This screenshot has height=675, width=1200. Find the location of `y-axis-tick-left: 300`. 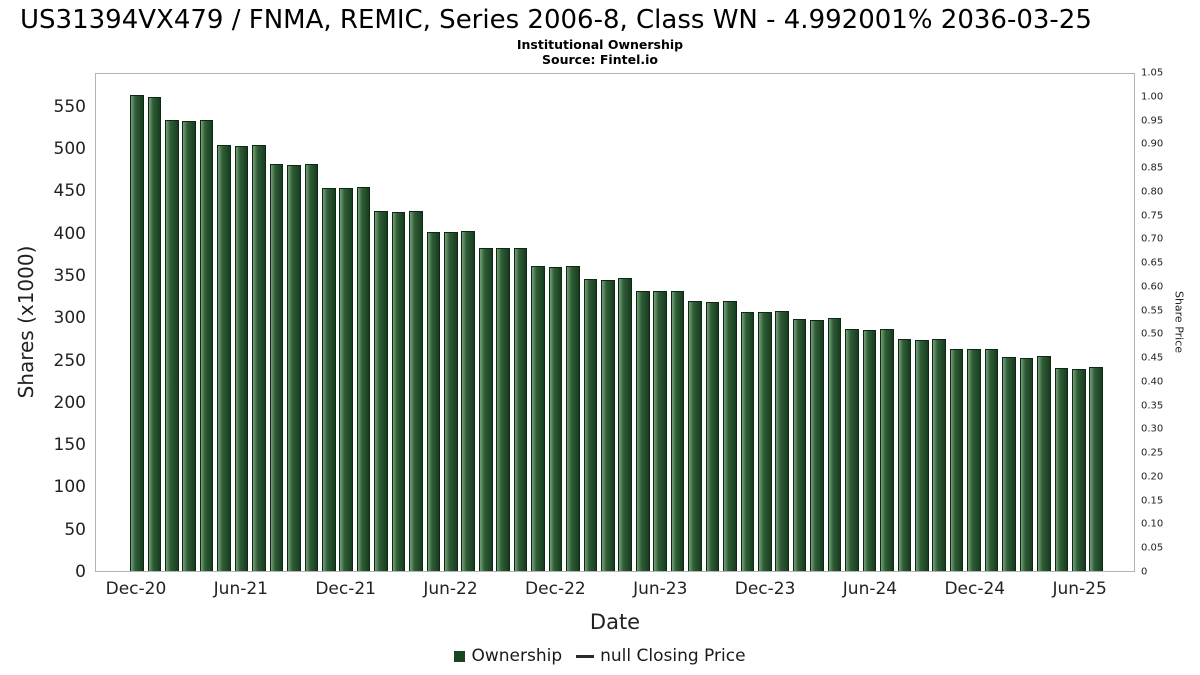

y-axis-tick-left: 300 is located at coordinates (69, 318).